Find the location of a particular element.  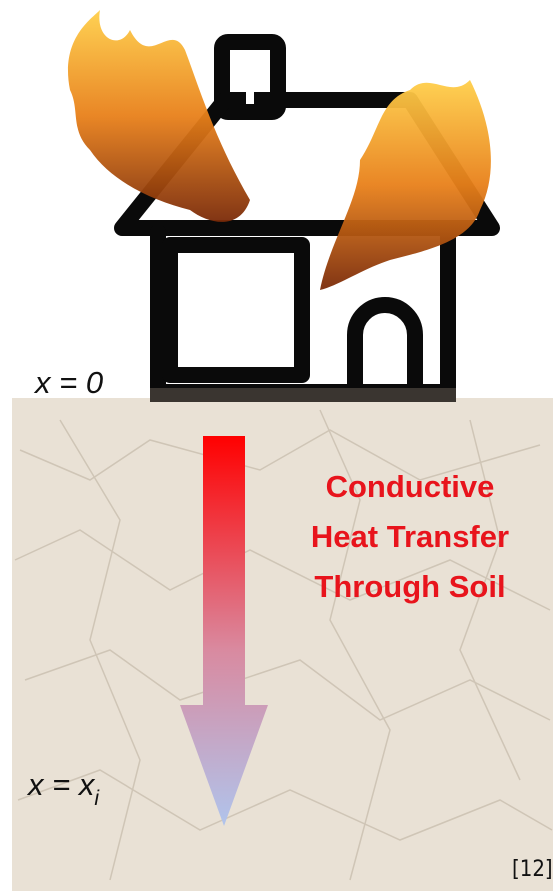

title-line: Conductive is located at coordinates (410, 486).